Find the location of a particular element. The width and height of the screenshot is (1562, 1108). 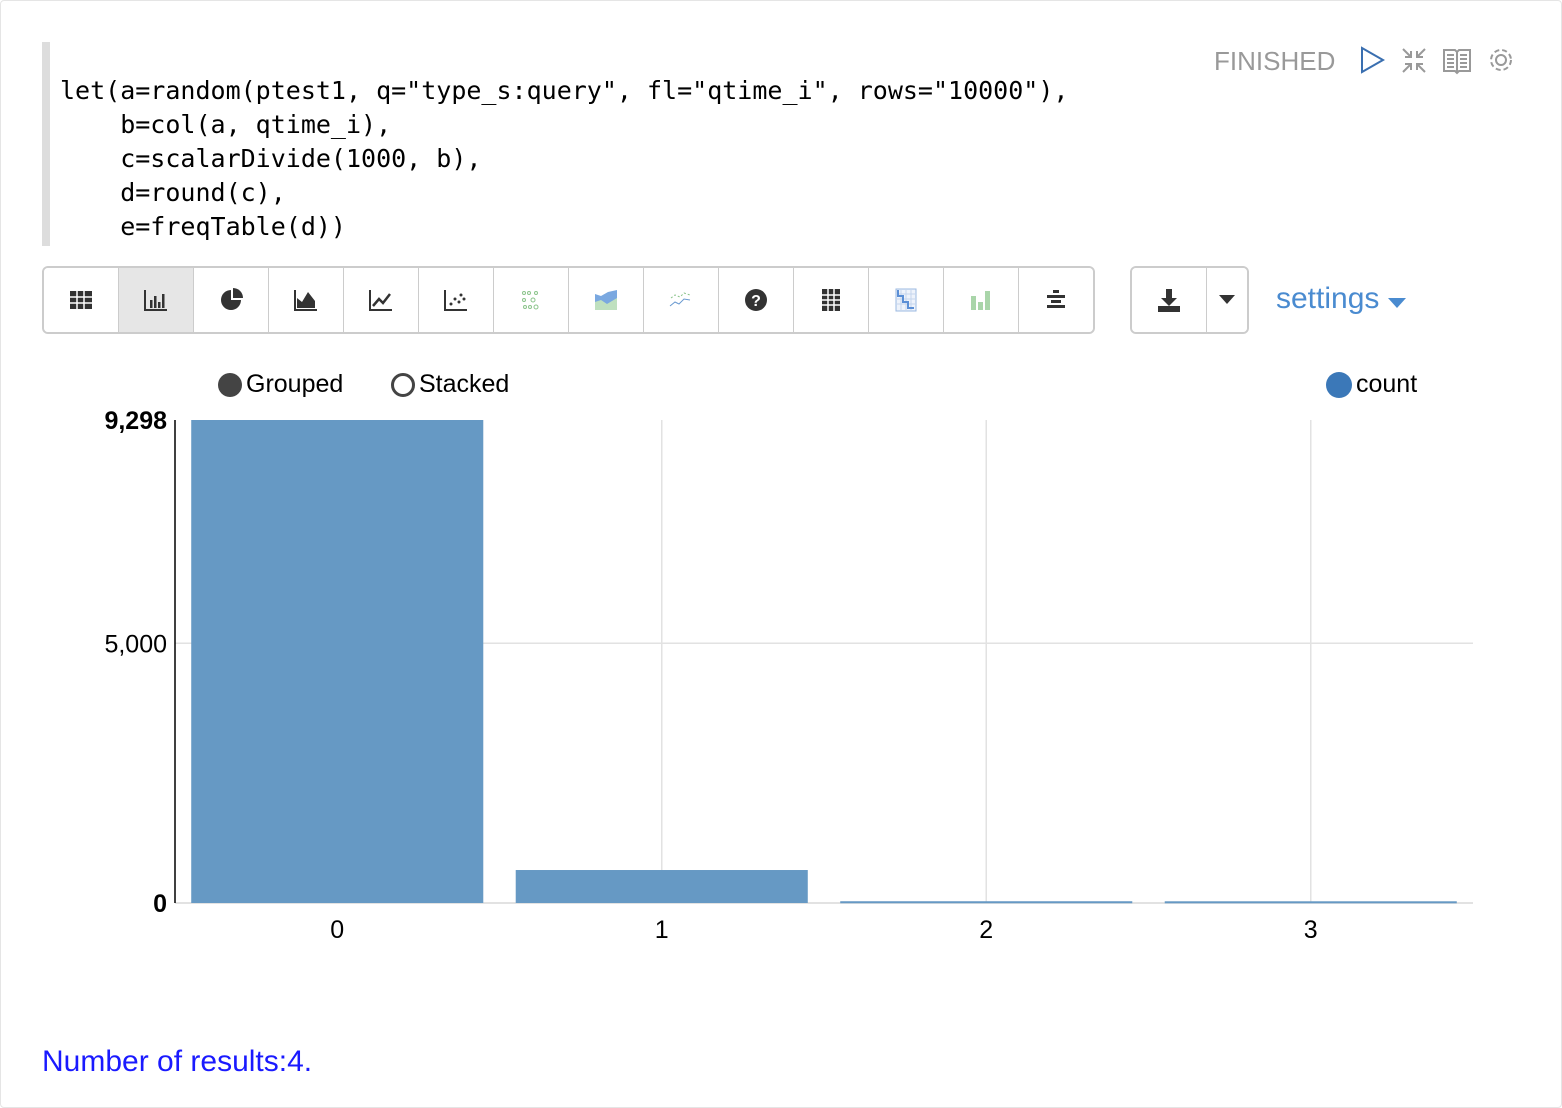

heatmap-icon is located at coordinates (906, 300).